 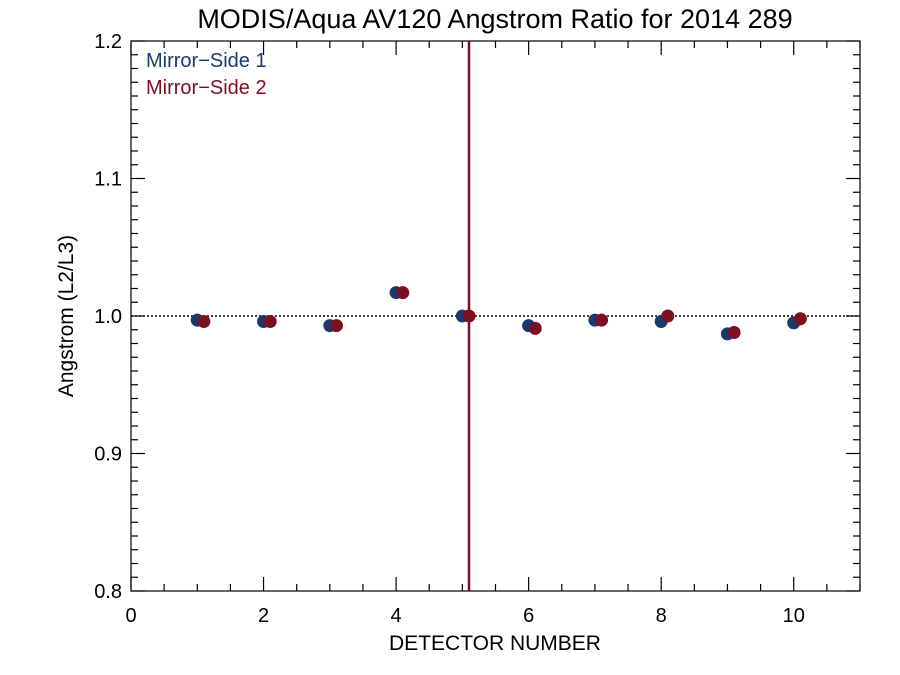 What do you see at coordinates (794, 616) in the screenshot?
I see `x-tick-label: 10` at bounding box center [794, 616].